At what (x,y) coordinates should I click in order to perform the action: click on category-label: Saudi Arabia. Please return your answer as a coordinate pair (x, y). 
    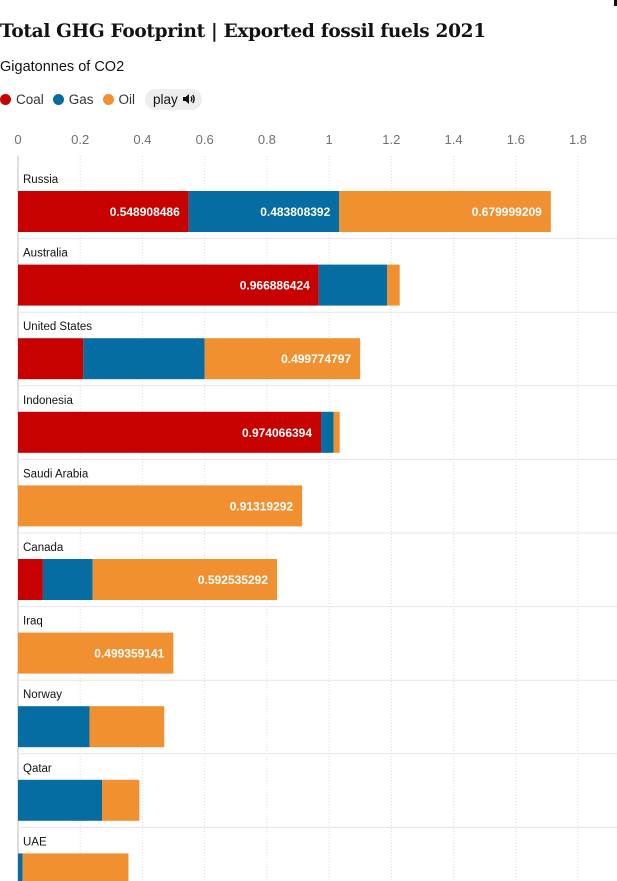
    Looking at the image, I should click on (56, 474).